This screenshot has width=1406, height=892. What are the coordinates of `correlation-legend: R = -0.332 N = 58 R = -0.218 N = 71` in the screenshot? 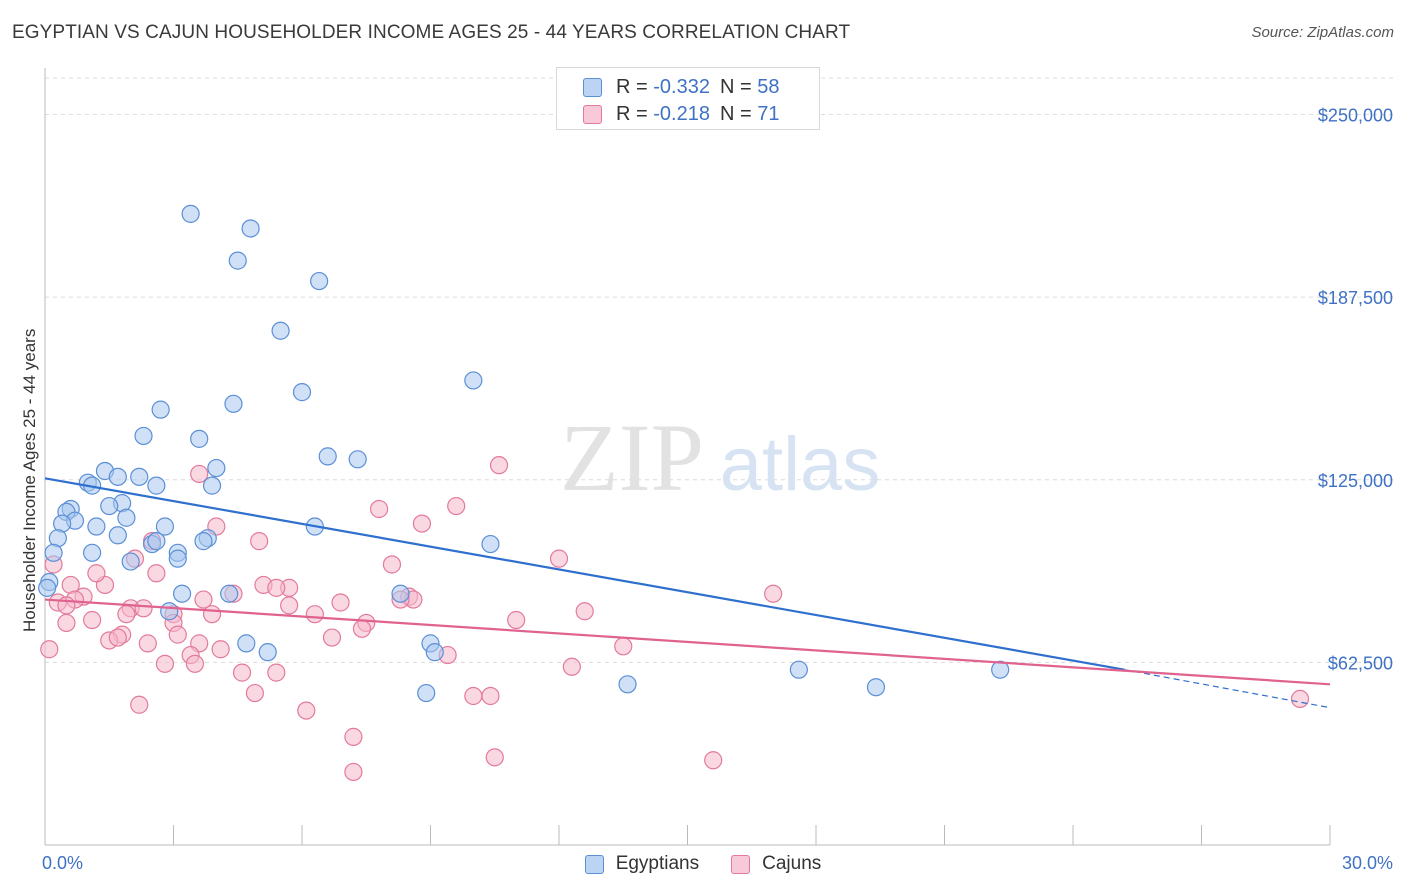 It's located at (688, 98).